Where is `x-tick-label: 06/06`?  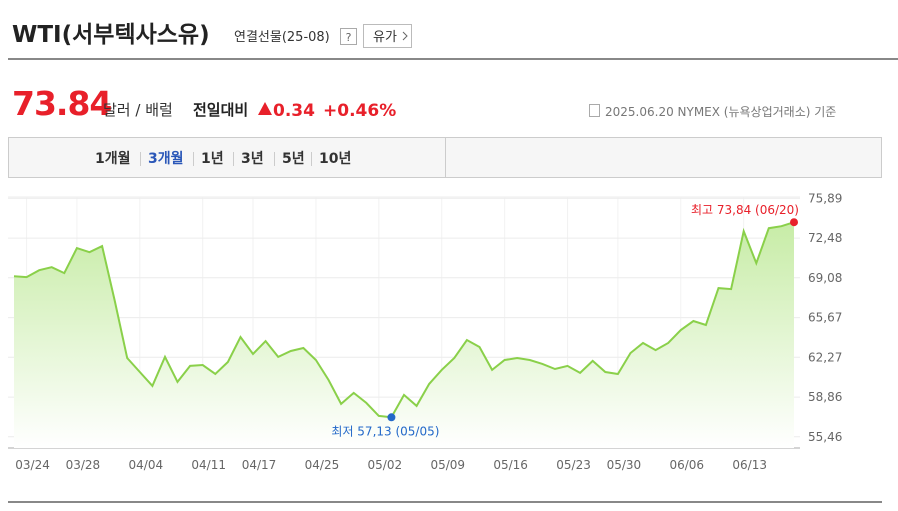 x-tick-label: 06/06 is located at coordinates (686, 465).